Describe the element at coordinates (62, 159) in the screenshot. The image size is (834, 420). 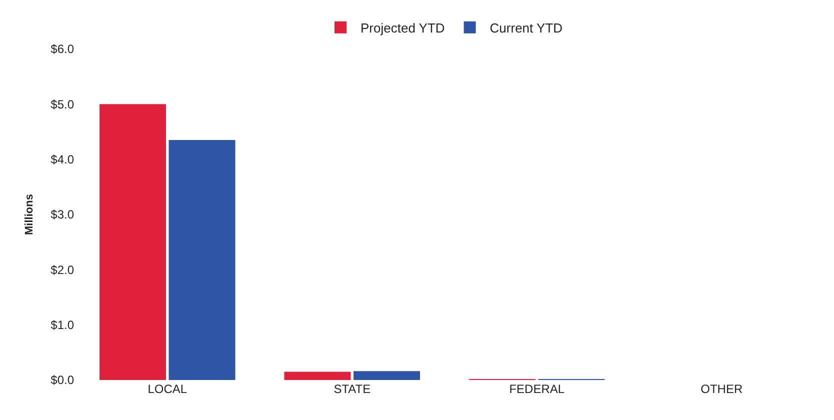
I see `y-tick-label: $4.0` at that location.